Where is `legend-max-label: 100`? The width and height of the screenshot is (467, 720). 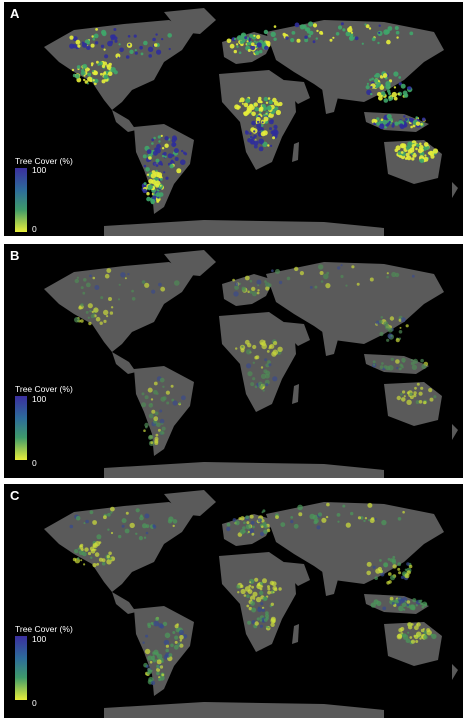 legend-max-label: 100 is located at coordinates (39, 170).